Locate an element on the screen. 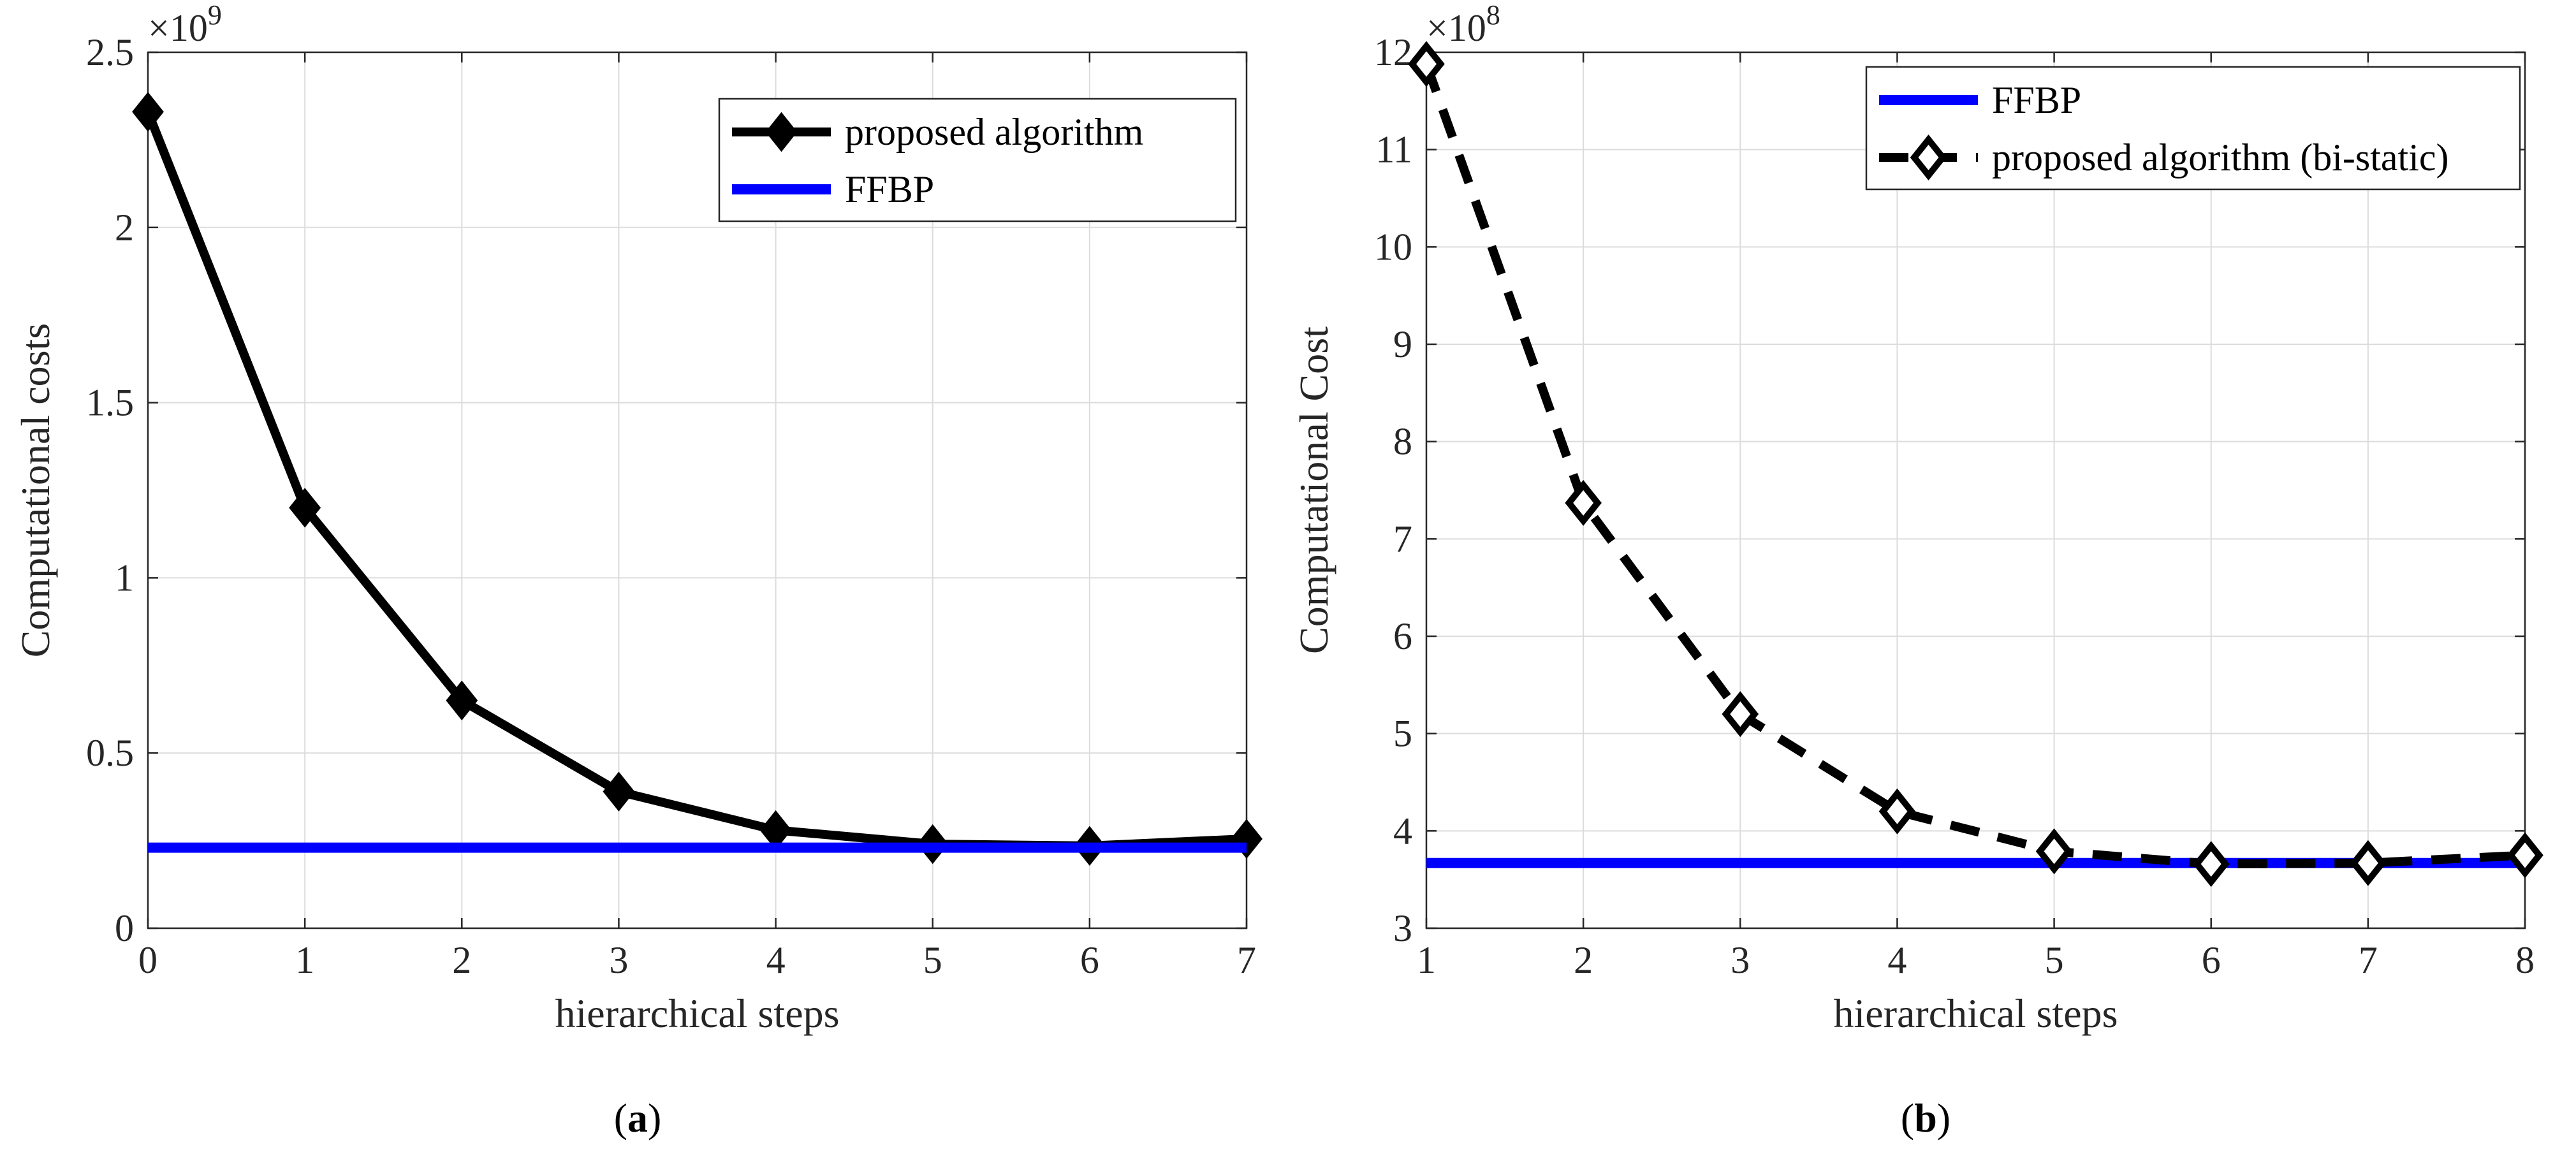 The height and width of the screenshot is (1159, 2576). y-tick-label: 7 is located at coordinates (1403, 539).